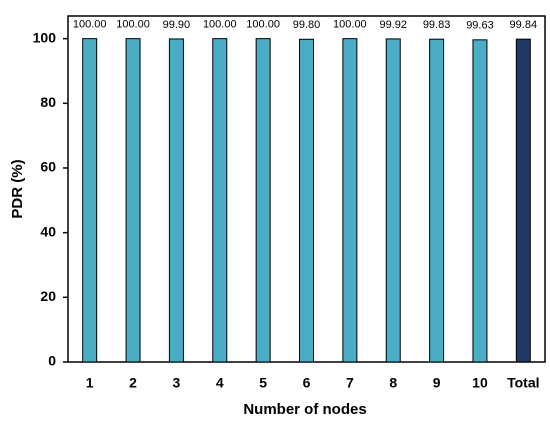  What do you see at coordinates (523, 383) in the screenshot?
I see `x-tick-label: Total` at bounding box center [523, 383].